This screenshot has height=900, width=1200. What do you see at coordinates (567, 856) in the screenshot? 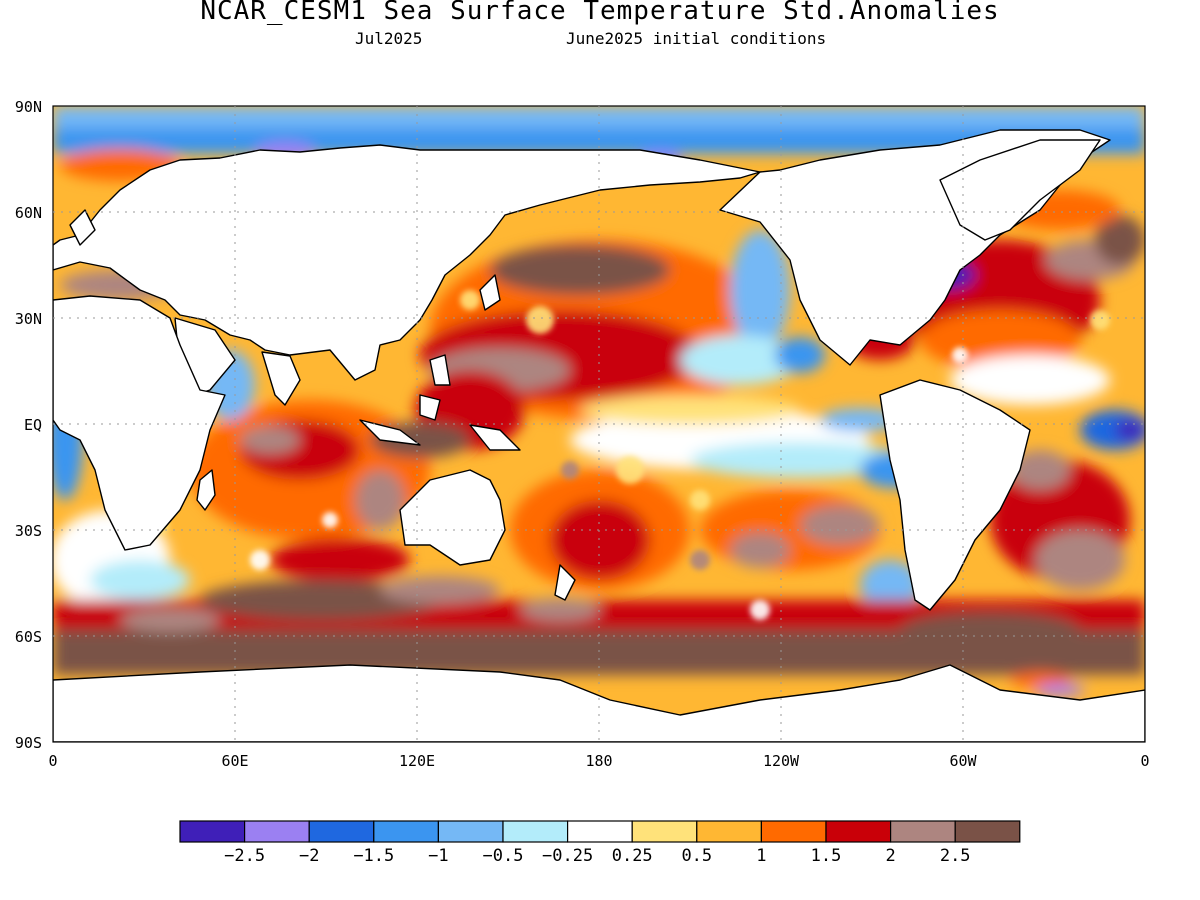
I see `colorbar-label: −0.25` at bounding box center [567, 856].